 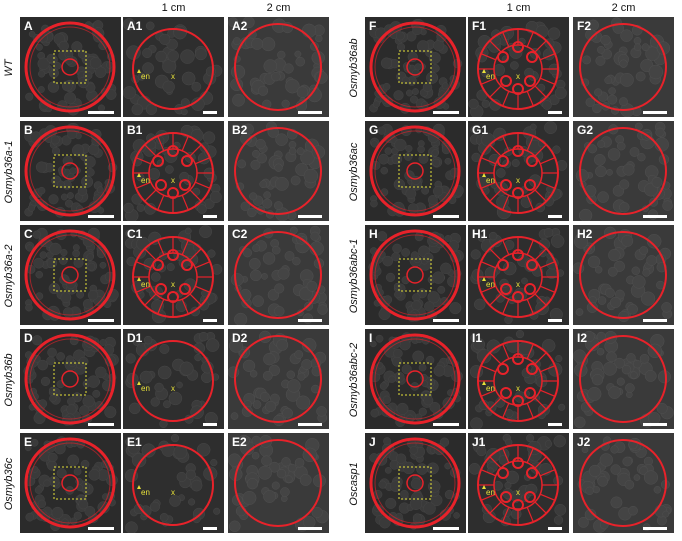 I want to click on panel-label: E1, so click(x=134, y=442).